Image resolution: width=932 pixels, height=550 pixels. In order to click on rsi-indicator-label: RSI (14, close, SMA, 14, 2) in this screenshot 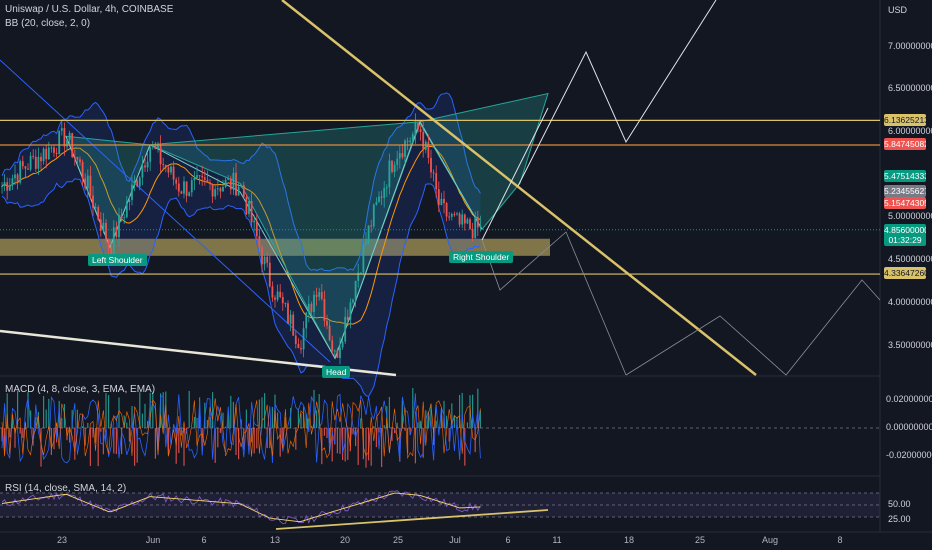, I will do `click(66, 488)`.